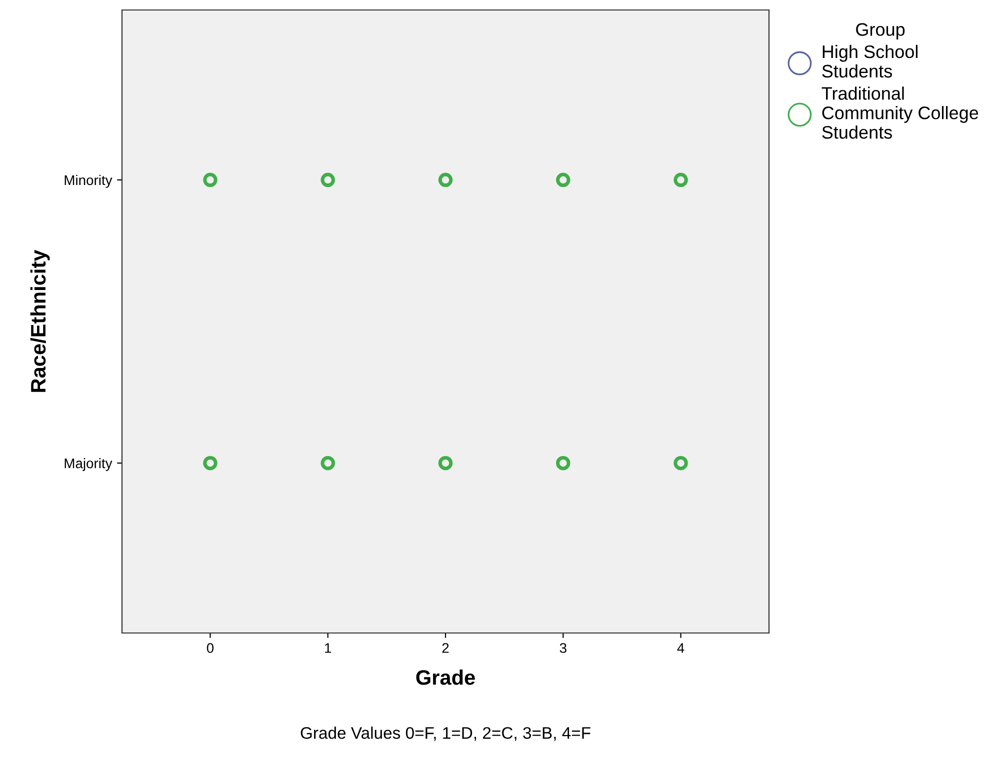  What do you see at coordinates (445, 677) in the screenshot?
I see `x-axis-title: Grade` at bounding box center [445, 677].